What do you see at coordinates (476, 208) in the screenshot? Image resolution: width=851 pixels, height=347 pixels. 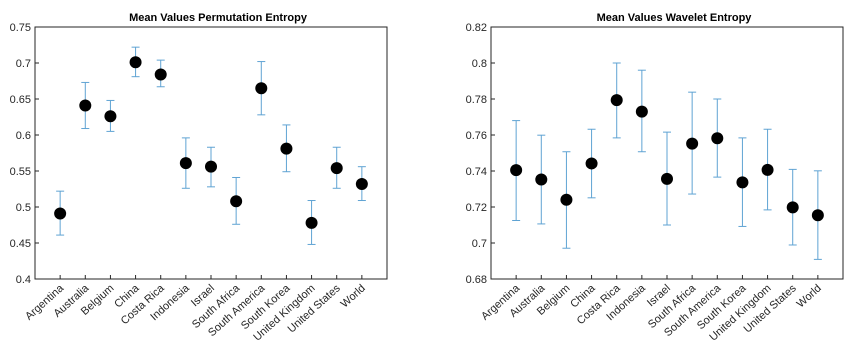 I see `y-tick-label: 0.72` at bounding box center [476, 208].